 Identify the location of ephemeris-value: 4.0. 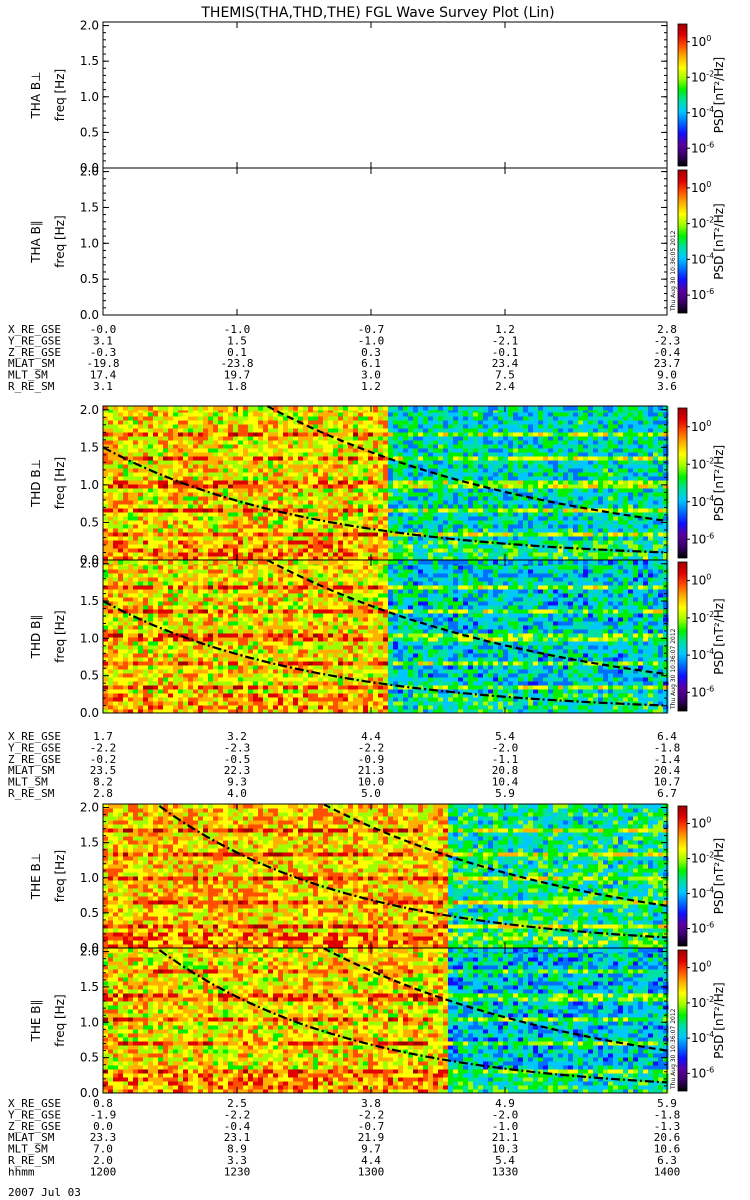
(237, 793).